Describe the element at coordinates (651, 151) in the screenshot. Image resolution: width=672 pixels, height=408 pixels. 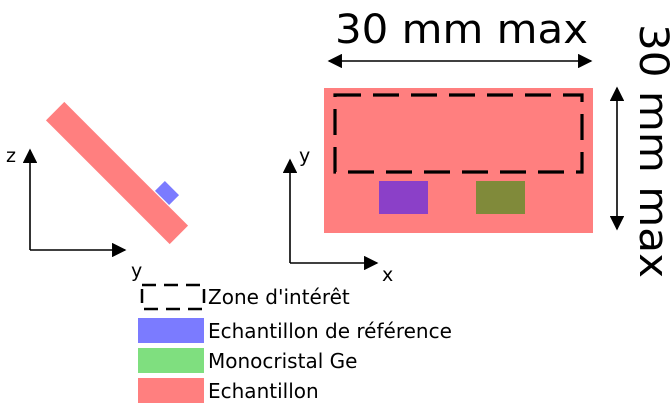
I see `height-dimension-label: 30 mm max` at that location.